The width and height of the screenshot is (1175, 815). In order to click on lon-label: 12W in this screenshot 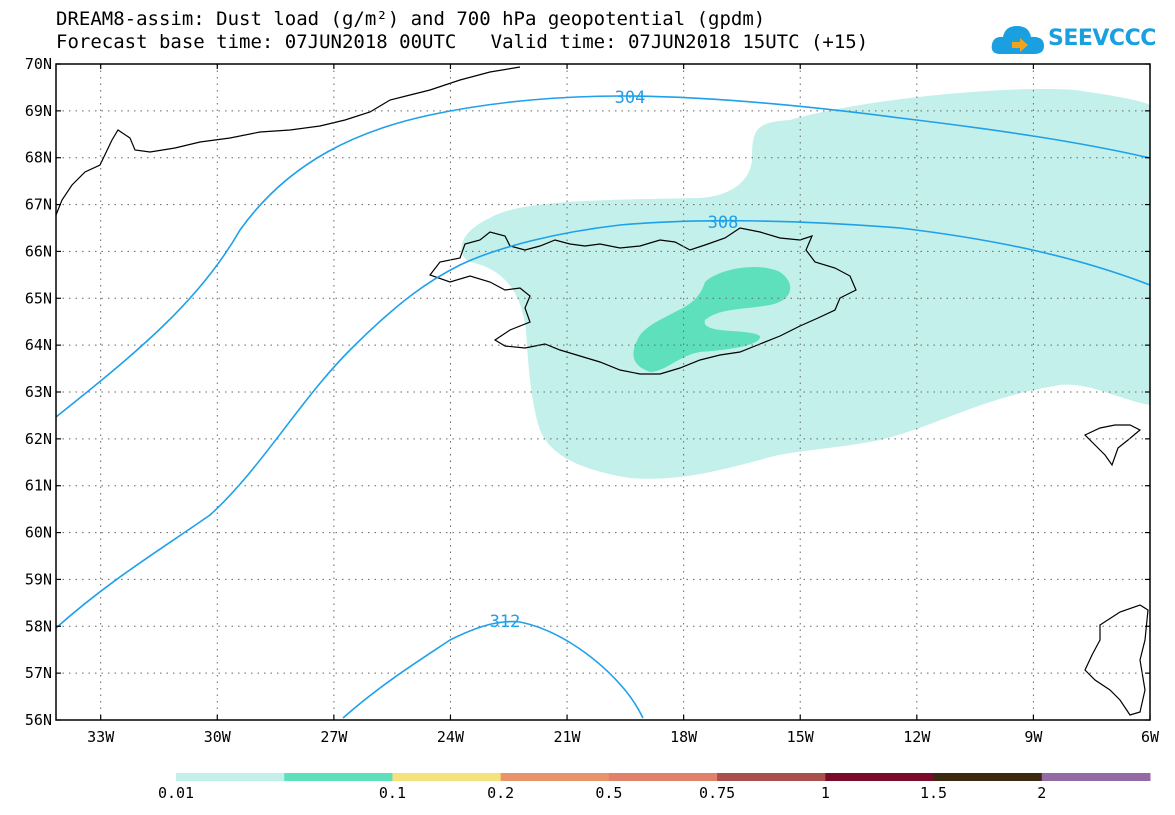, I will do `click(917, 737)`.